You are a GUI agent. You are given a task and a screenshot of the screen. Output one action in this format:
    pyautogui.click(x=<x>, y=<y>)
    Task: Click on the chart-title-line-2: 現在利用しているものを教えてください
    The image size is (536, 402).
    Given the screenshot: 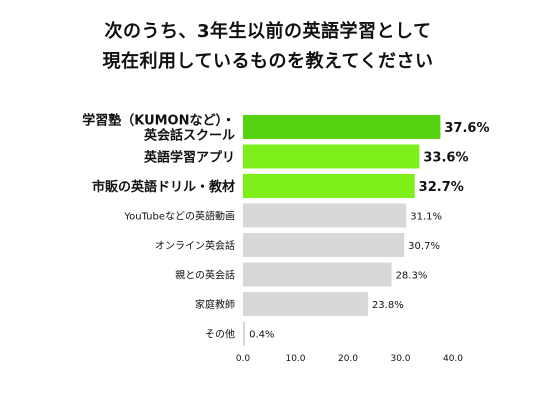 What is the action you would take?
    pyautogui.click(x=268, y=61)
    